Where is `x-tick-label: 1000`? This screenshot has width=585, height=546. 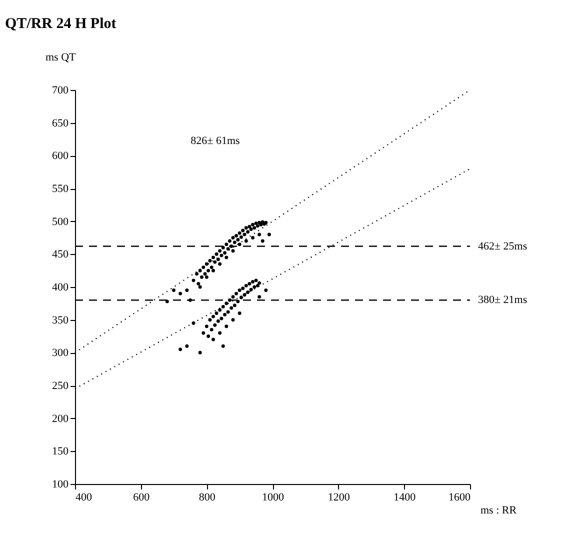
x-tick-label: 1000 is located at coordinates (273, 498).